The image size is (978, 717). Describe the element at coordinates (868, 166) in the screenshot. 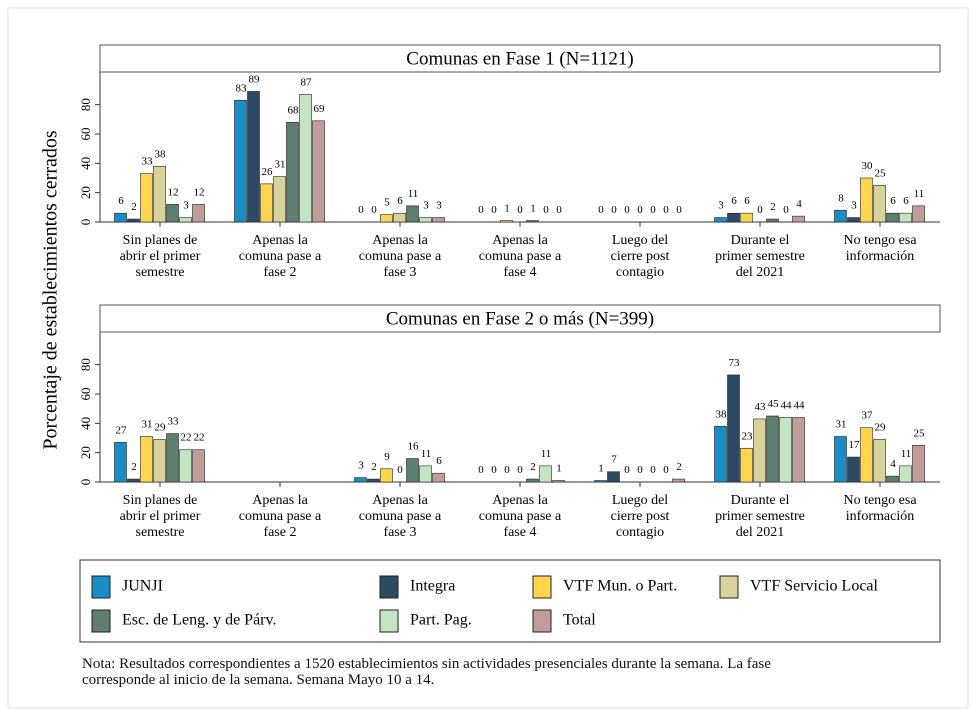

I see `value-label: 30` at that location.